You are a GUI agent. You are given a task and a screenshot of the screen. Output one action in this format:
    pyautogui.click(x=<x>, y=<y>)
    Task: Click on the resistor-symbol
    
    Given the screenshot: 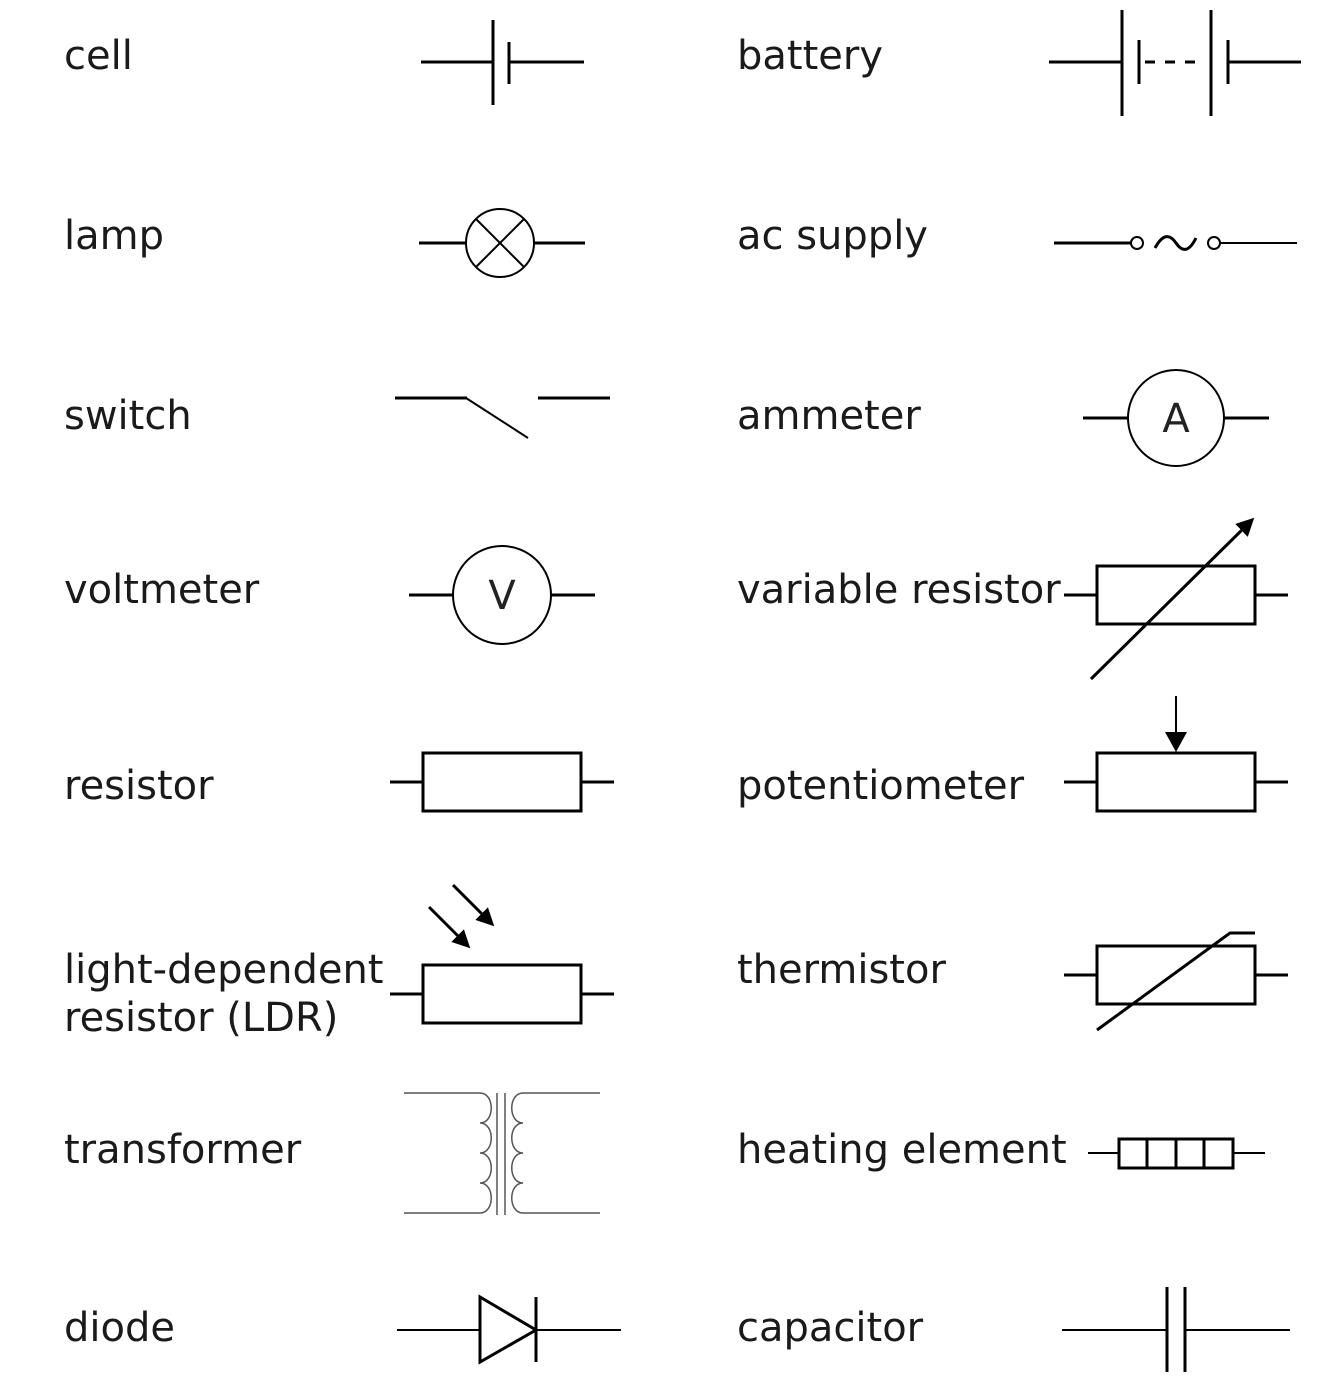 What is the action you would take?
    pyautogui.click(x=502, y=782)
    